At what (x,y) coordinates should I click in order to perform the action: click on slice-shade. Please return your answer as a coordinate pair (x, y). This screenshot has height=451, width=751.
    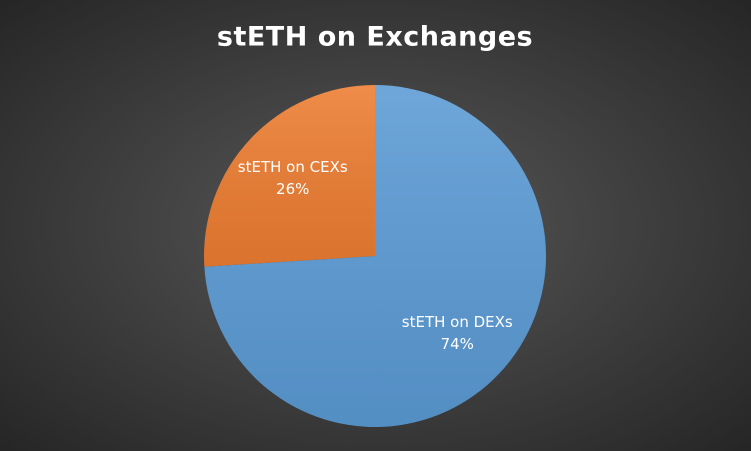
    Looking at the image, I should click on (289, 176).